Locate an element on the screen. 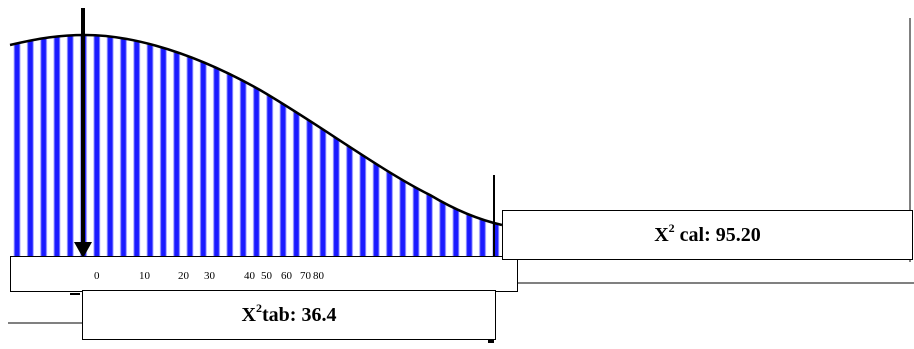 The image size is (914, 349). arrow-down-icon is located at coordinates (83, 250).